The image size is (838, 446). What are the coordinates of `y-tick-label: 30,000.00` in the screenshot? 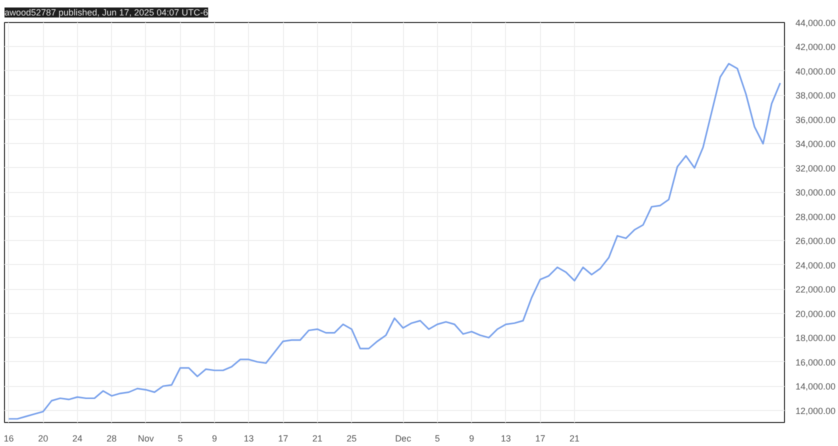 It's located at (816, 193).